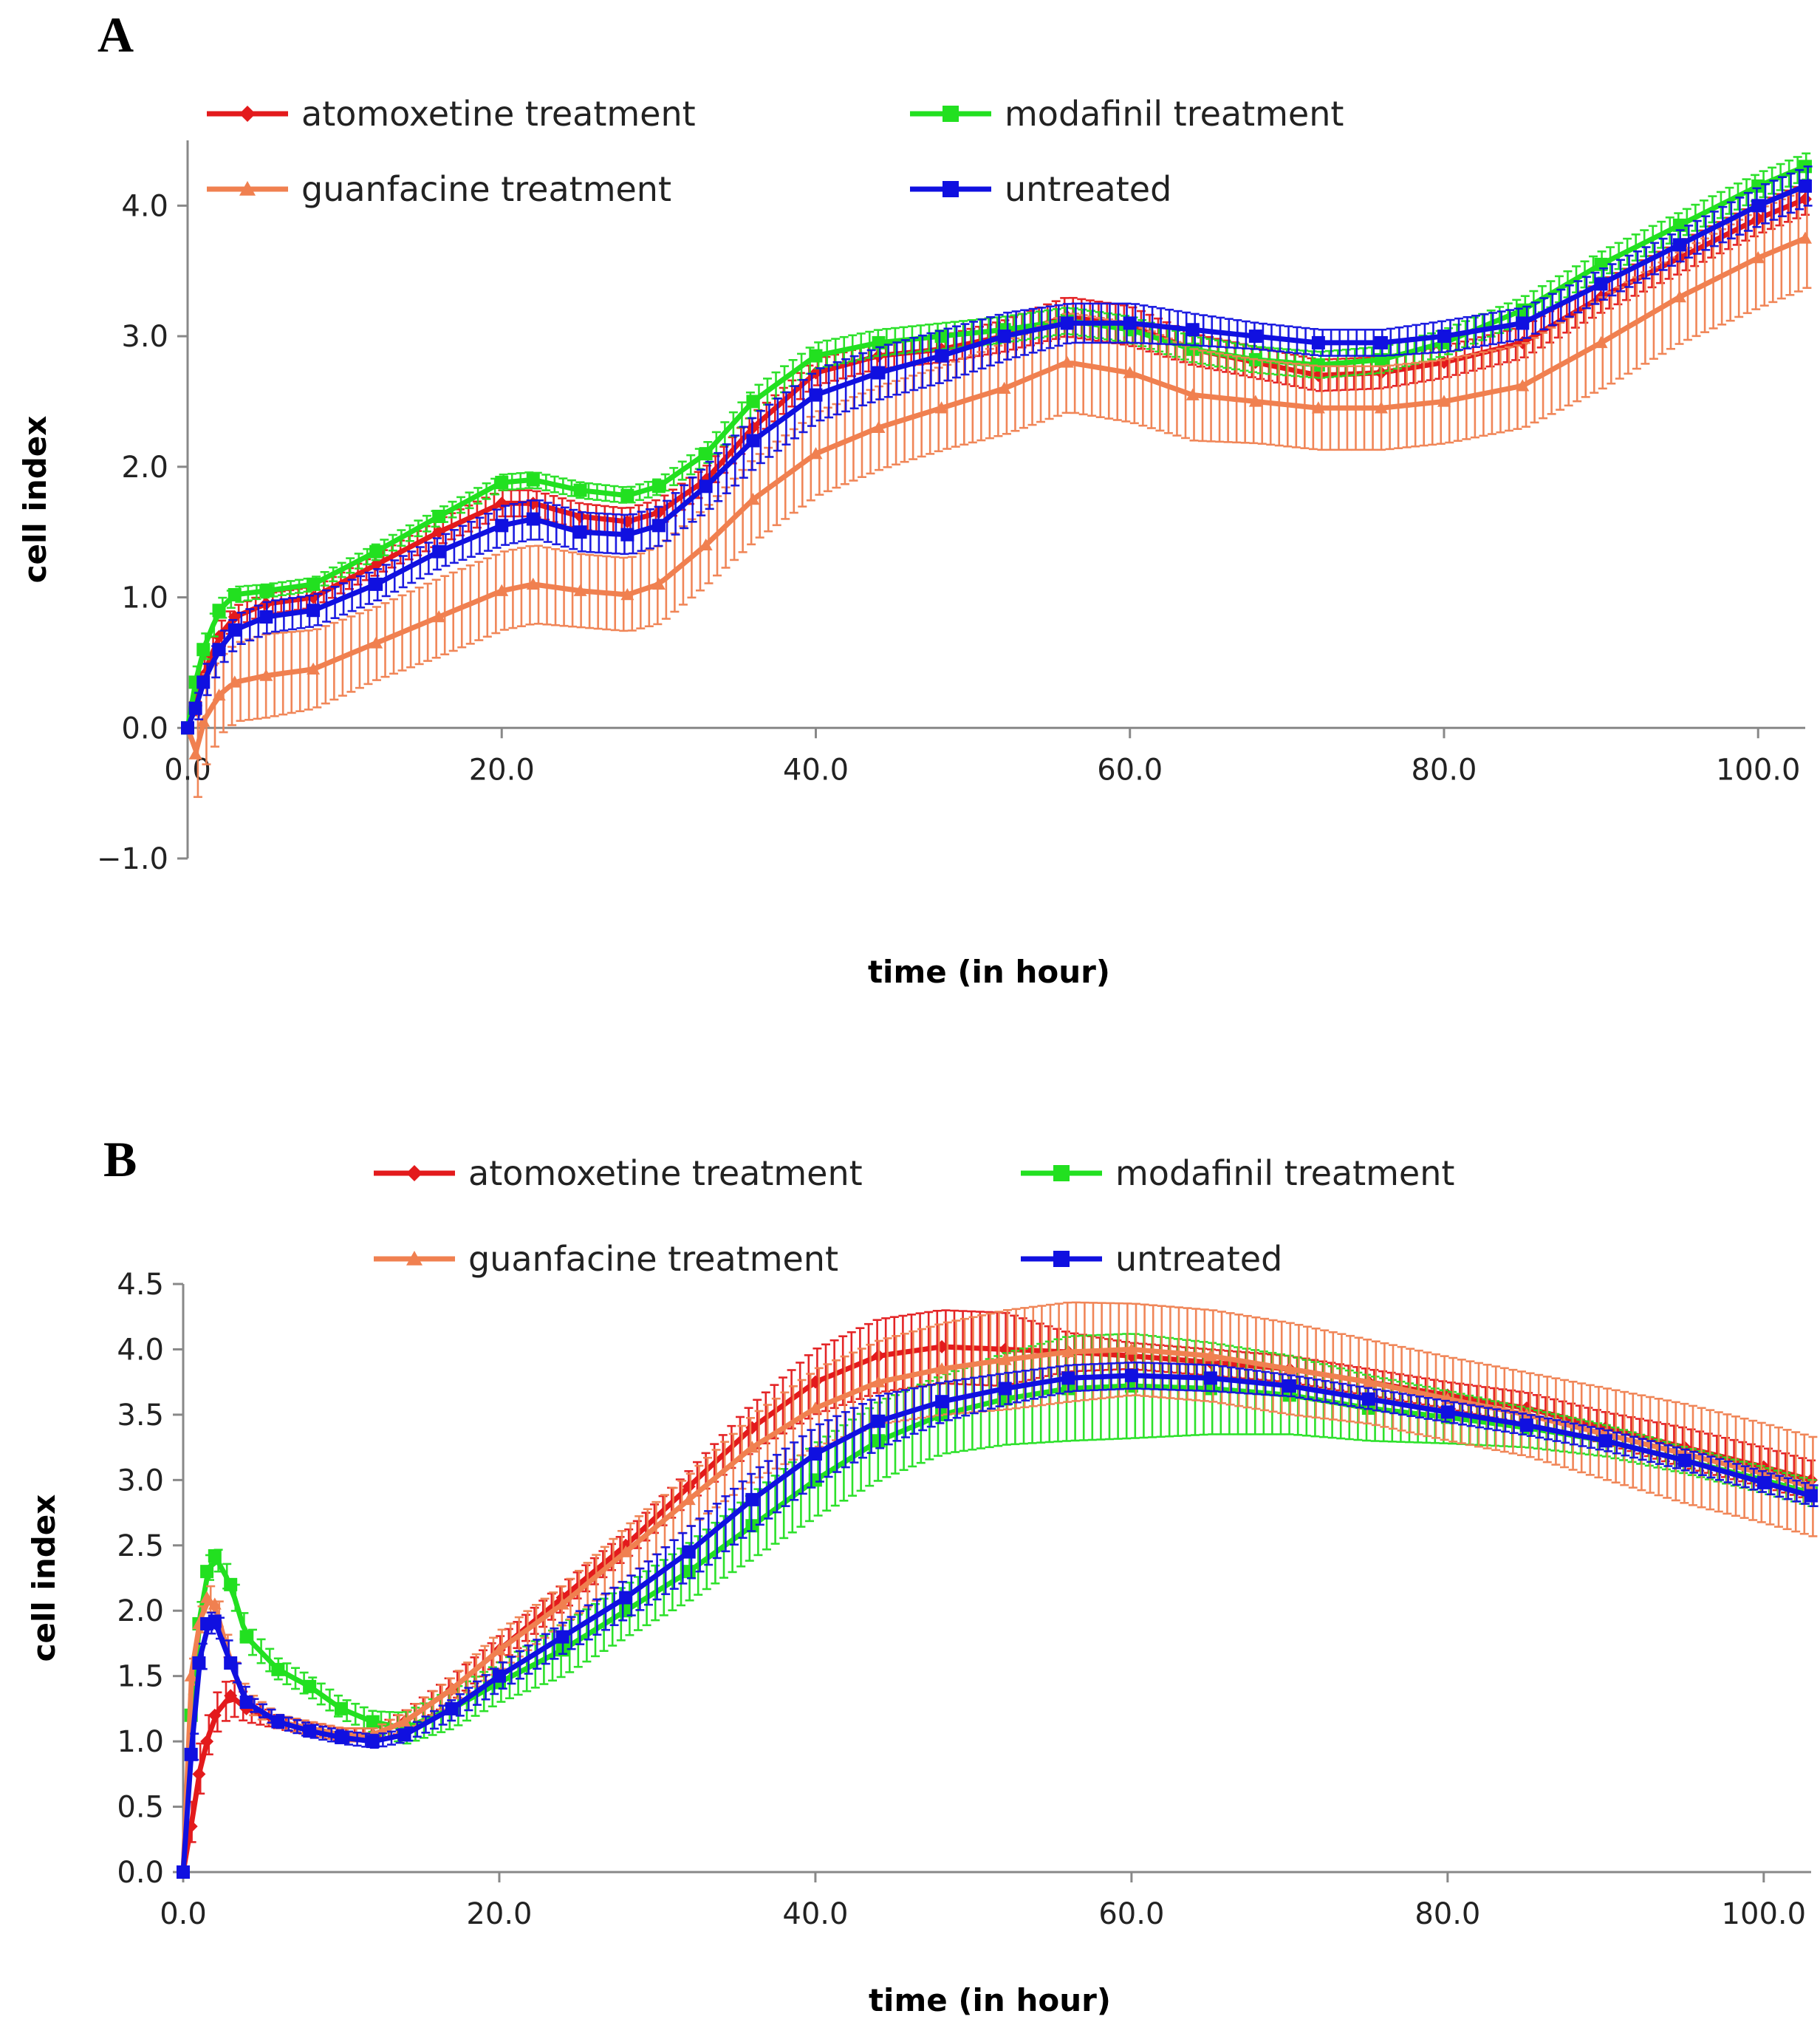 The image size is (1820, 2042). What do you see at coordinates (141, 1677) in the screenshot?
I see `panel-b-y-tick-label: 1.5` at bounding box center [141, 1677].